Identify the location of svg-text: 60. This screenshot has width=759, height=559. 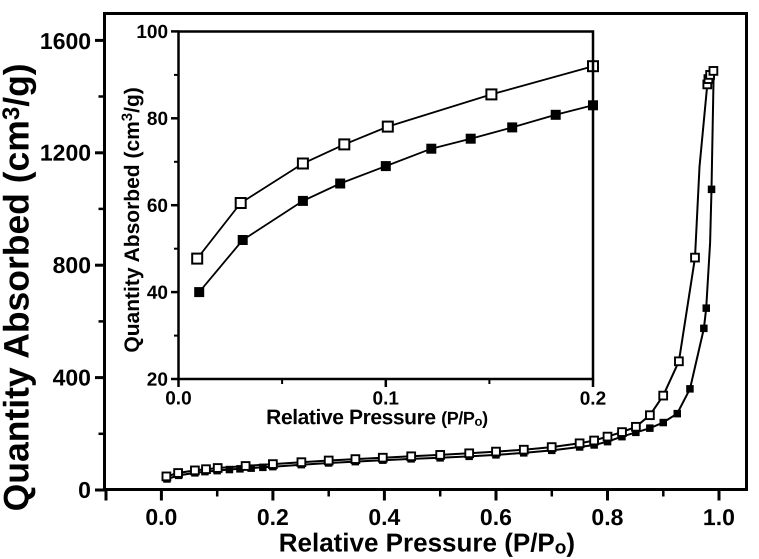
(157, 206).